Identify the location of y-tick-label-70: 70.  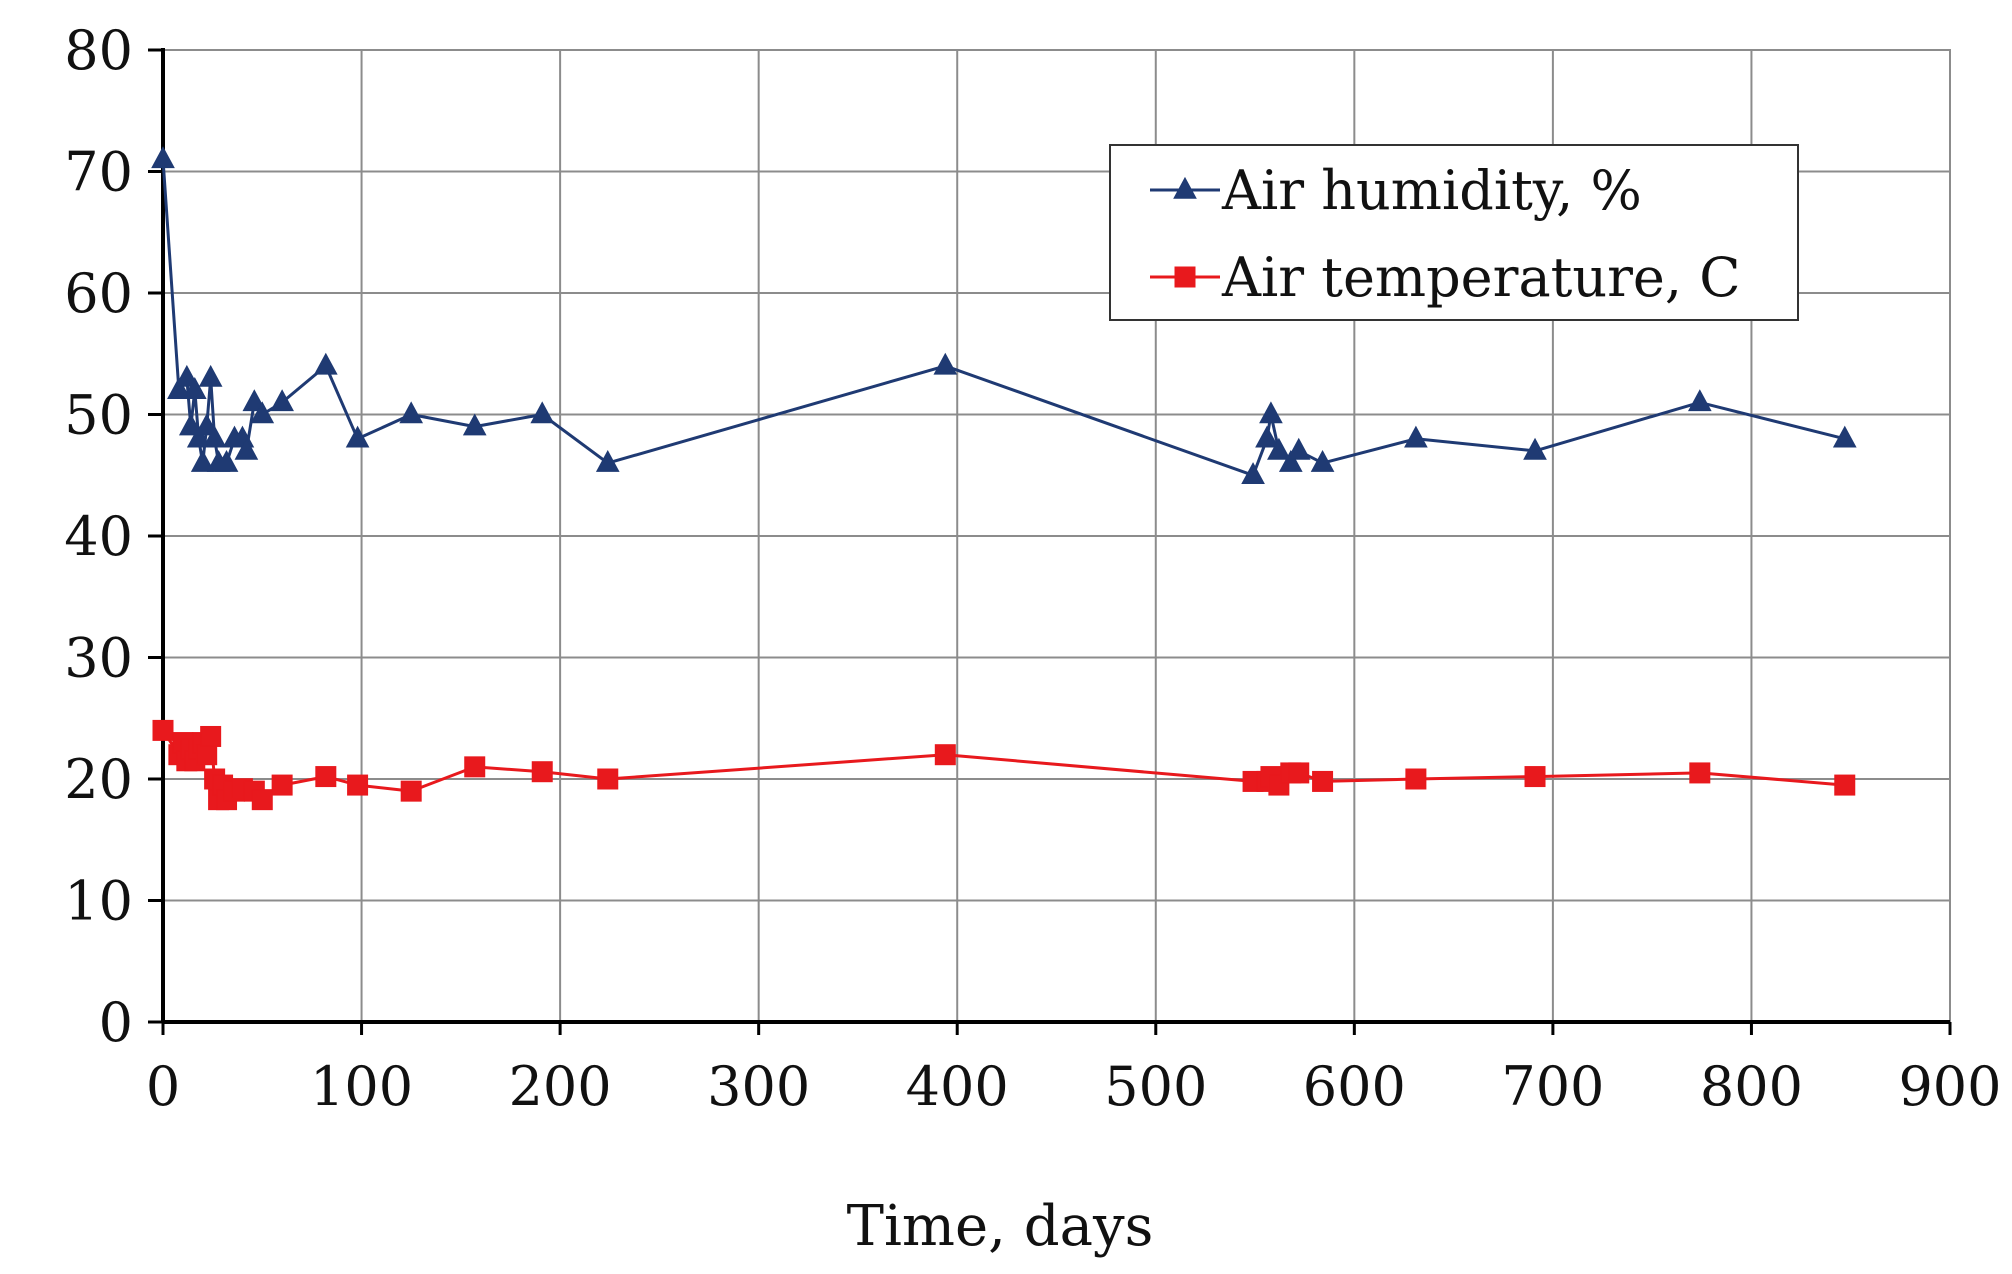
(98, 172).